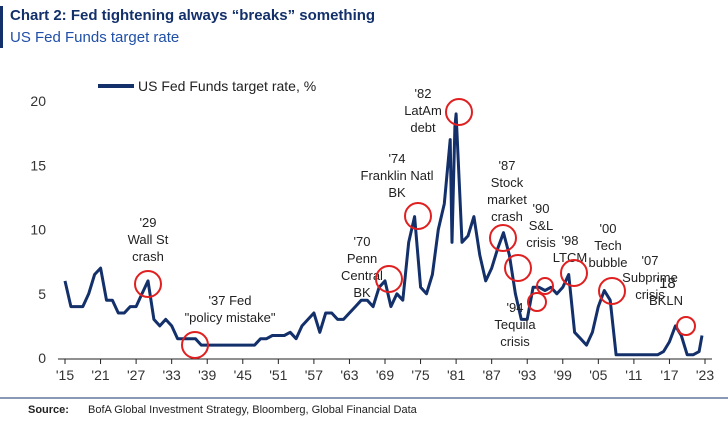 This screenshot has width=728, height=421. What do you see at coordinates (633, 375) in the screenshot?
I see `x-tick-label: '11` at bounding box center [633, 375].